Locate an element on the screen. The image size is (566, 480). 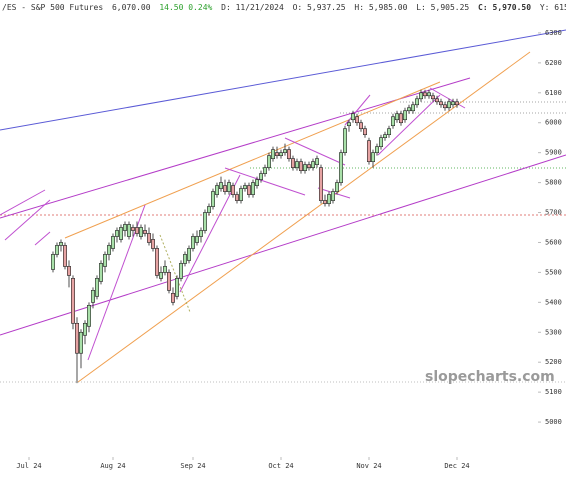
date: D: 11/21/2024 is located at coordinates (252, 7).